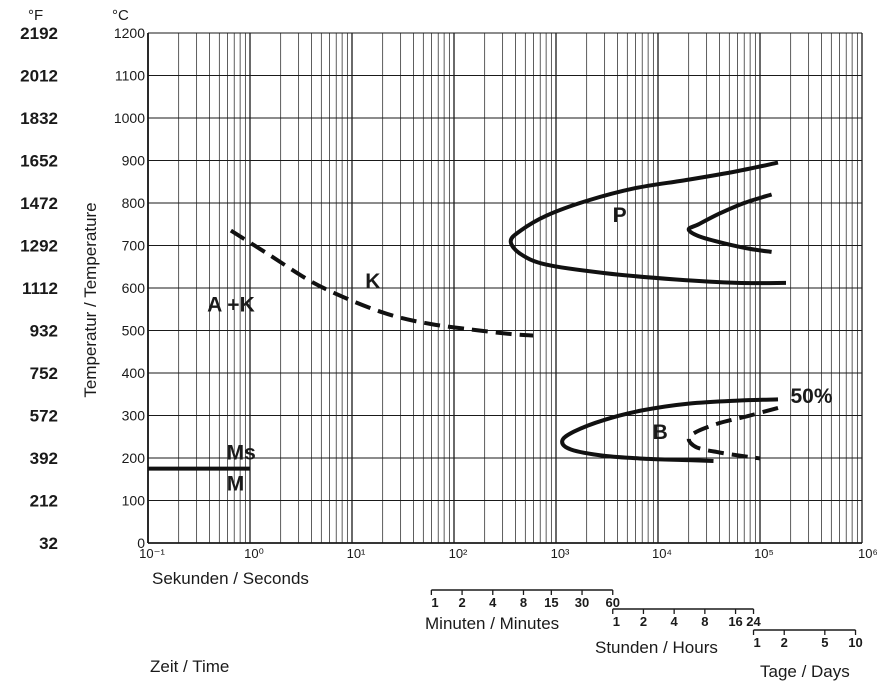  Describe the element at coordinates (44, 331) in the screenshot. I see `fahrenheit-tick-label: 932` at that location.